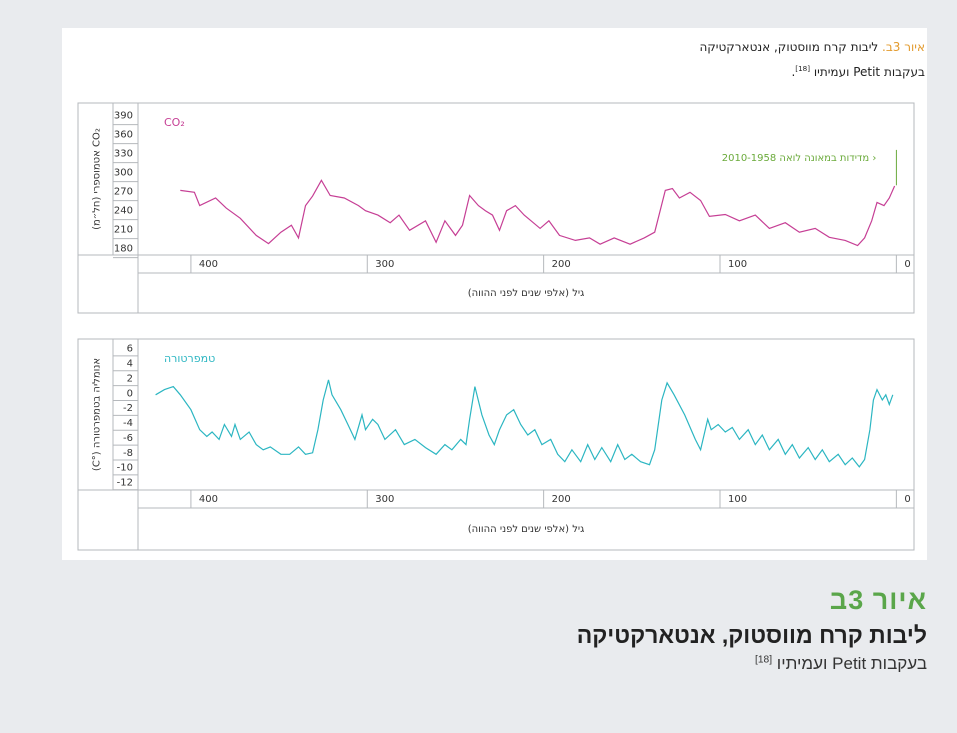 This screenshot has height=733, width=957. I want to click on y-axis-title: CO₂ אטמוספרי (חל״מ), so click(97, 179).